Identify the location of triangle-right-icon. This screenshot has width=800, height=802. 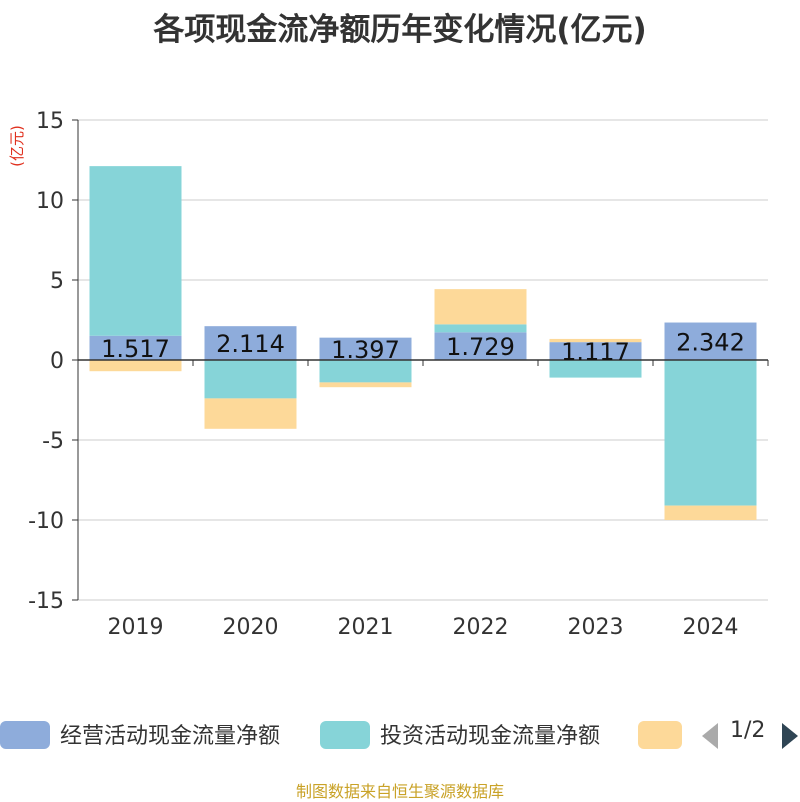
(790, 736).